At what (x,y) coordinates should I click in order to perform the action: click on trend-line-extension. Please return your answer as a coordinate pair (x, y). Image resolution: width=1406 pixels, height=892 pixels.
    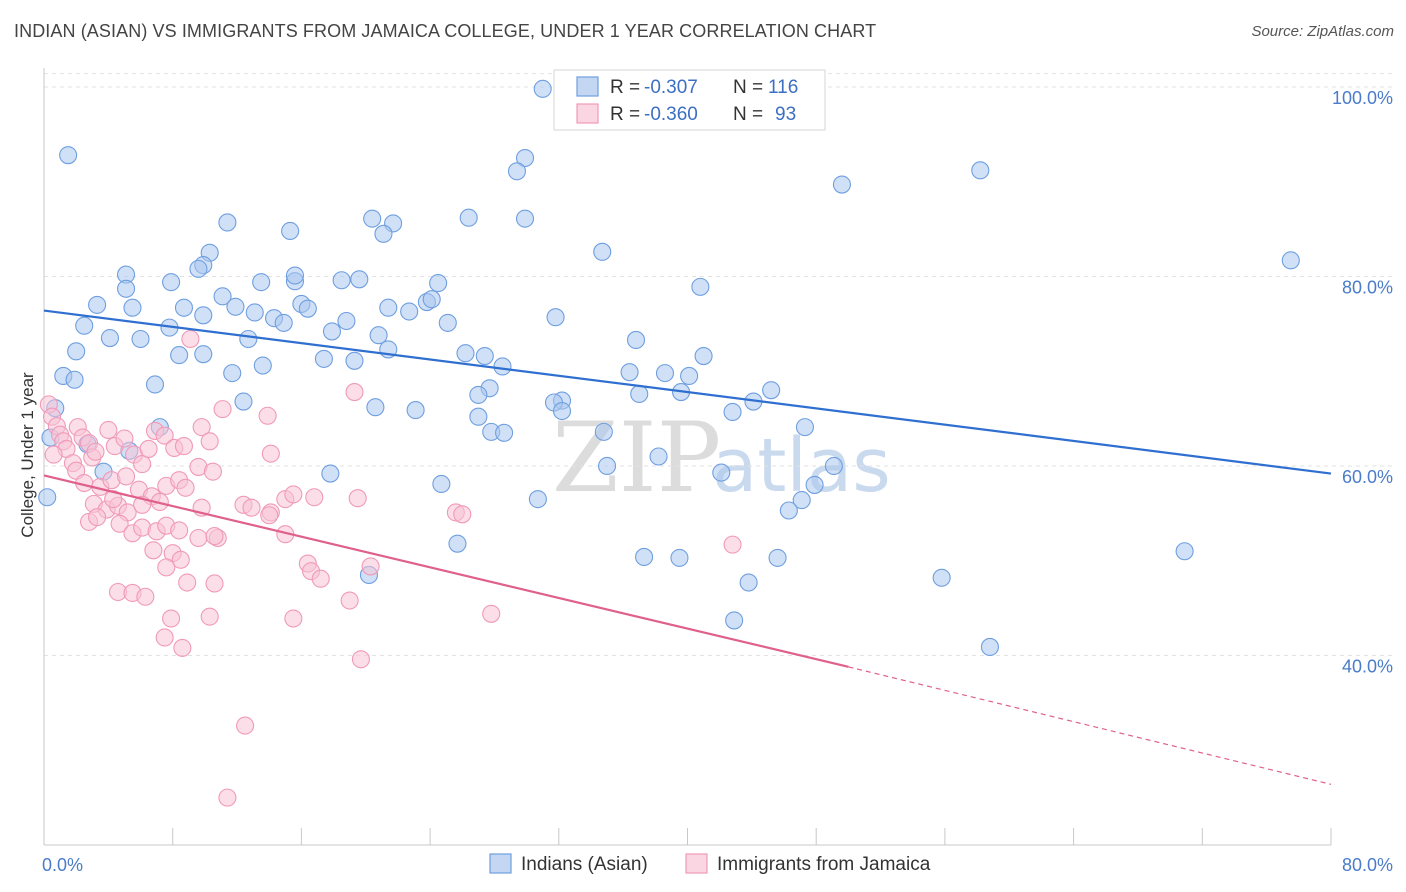
    Looking at the image, I should click on (1090, 725).